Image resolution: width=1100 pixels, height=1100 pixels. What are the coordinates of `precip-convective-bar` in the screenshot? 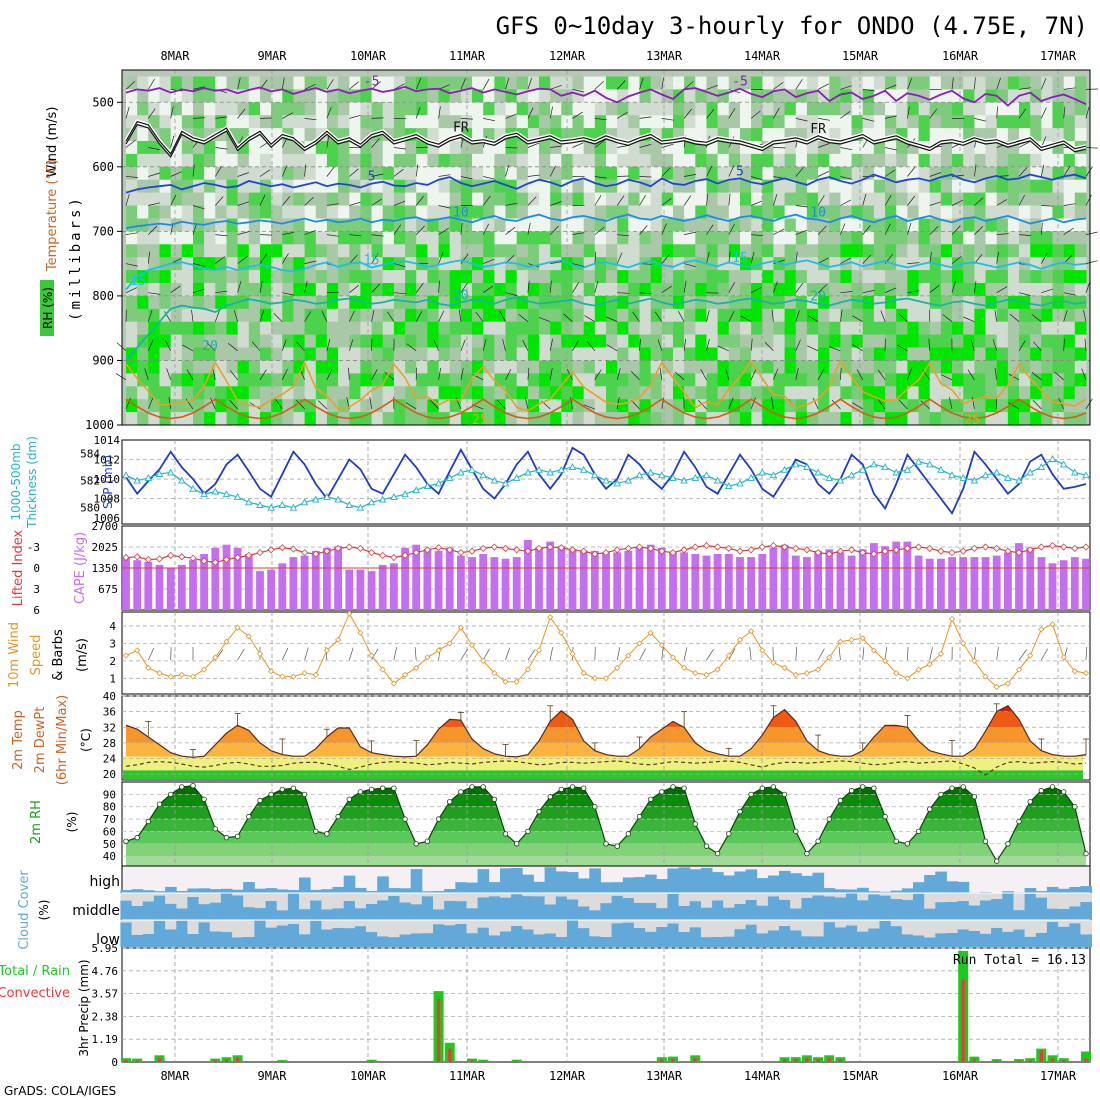 It's located at (807, 1059).